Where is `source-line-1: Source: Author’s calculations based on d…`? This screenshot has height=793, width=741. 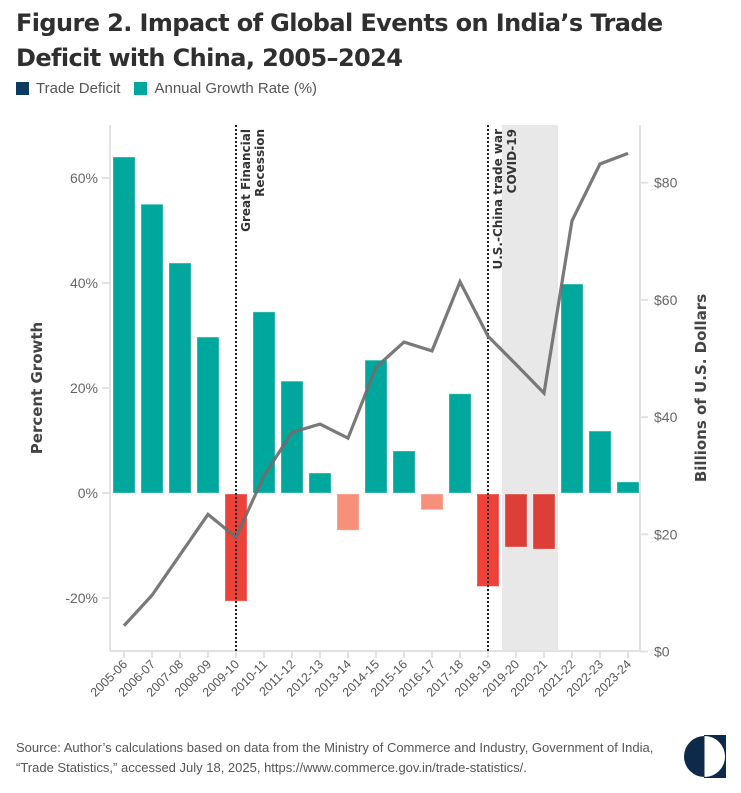 source-line-1: Source: Author’s calculations based on d… is located at coordinates (335, 747).